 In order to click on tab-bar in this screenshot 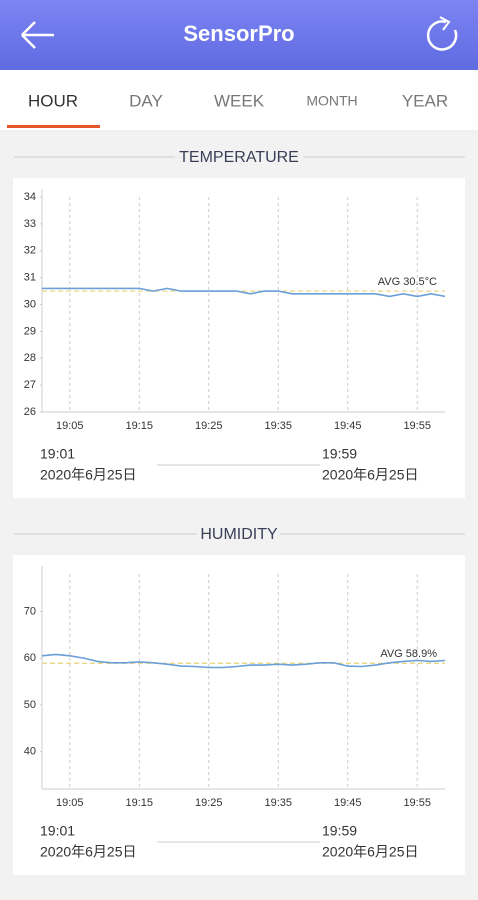, I will do `click(239, 101)`.